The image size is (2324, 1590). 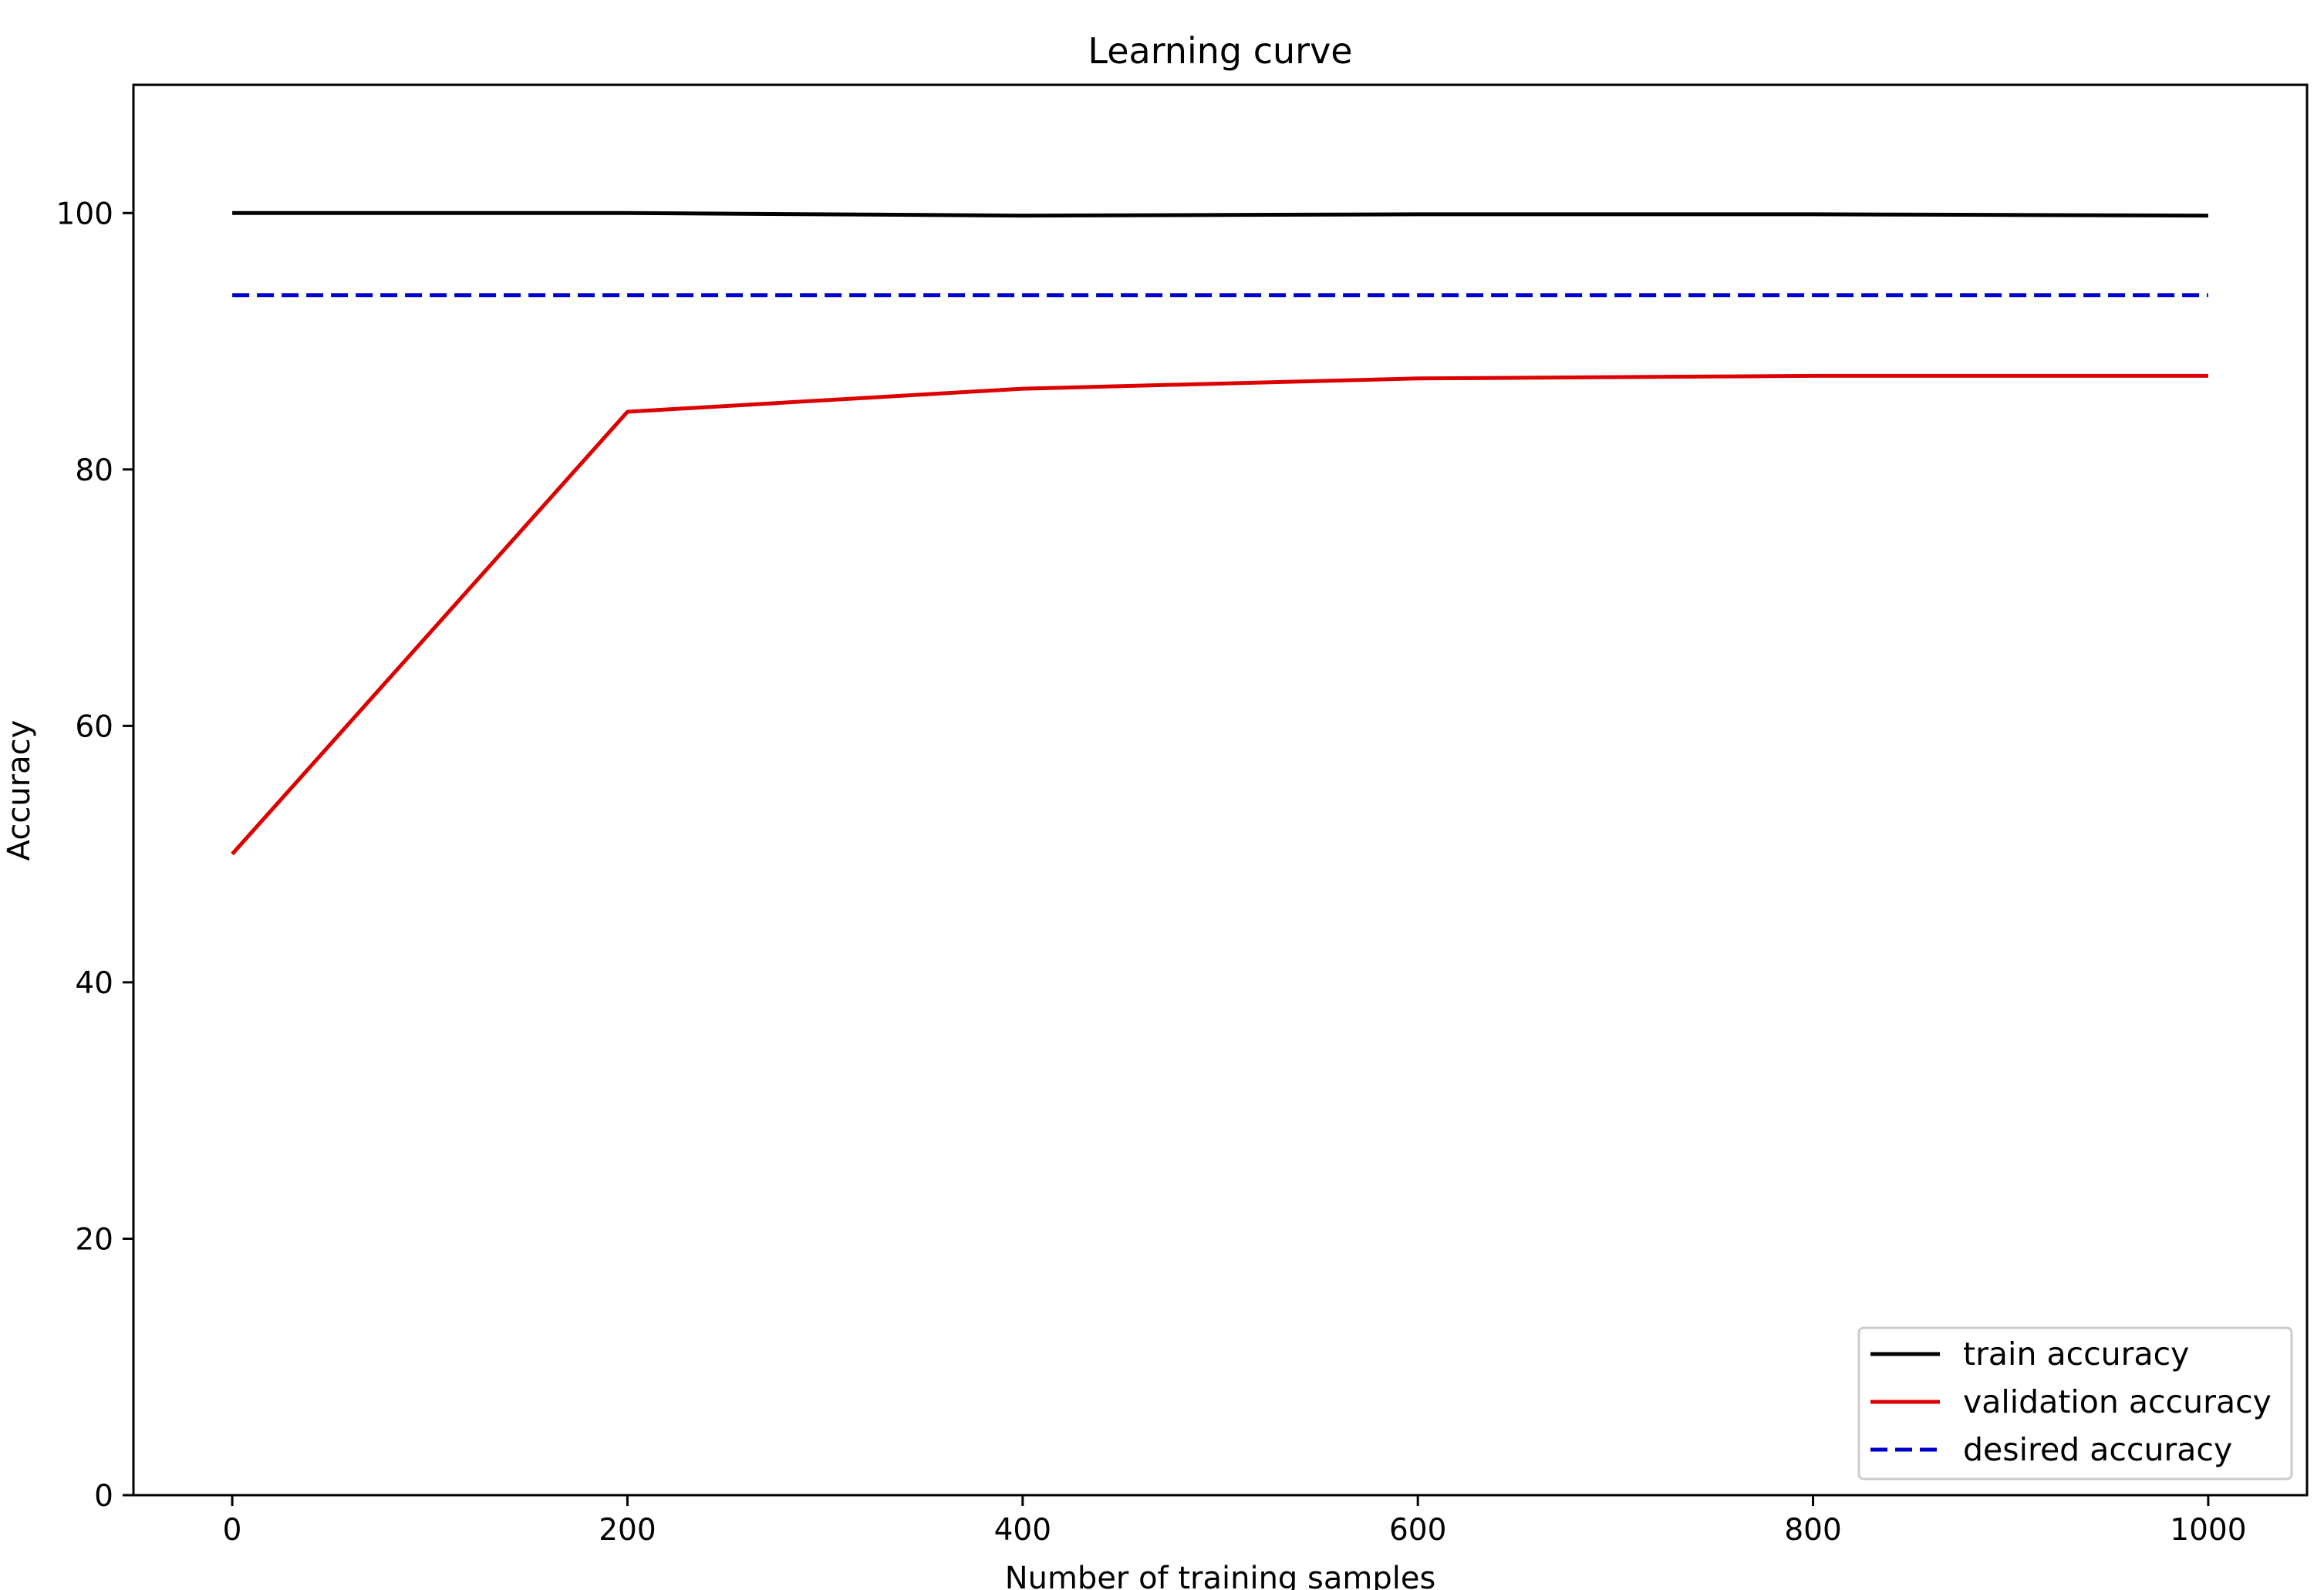 What do you see at coordinates (2117, 1401) in the screenshot?
I see `legend-label-validation-accuracy: validation accuracy` at bounding box center [2117, 1401].